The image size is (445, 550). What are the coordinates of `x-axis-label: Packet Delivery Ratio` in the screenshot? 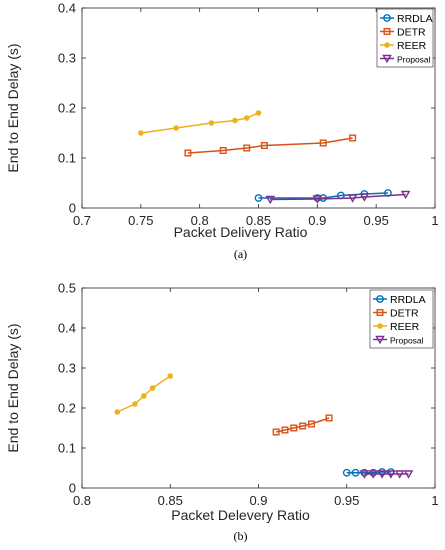 It's located at (241, 232).